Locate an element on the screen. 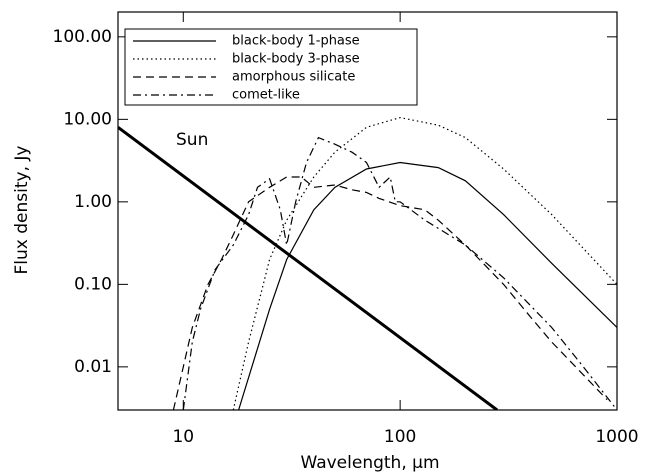  y-tick-label: 100.00 is located at coordinates (82, 37).